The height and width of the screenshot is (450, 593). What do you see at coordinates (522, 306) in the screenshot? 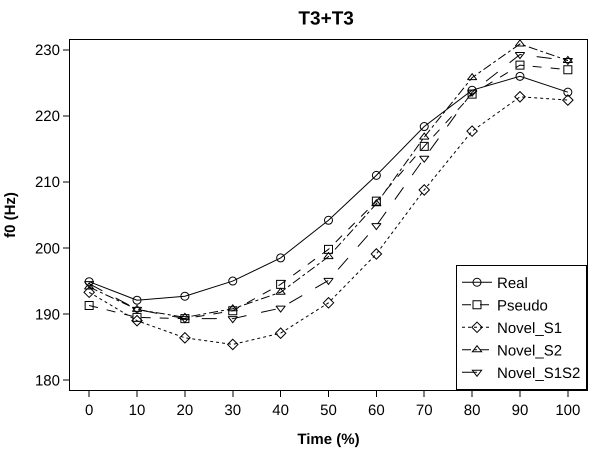
I see `legend-label: Pseudo` at bounding box center [522, 306].